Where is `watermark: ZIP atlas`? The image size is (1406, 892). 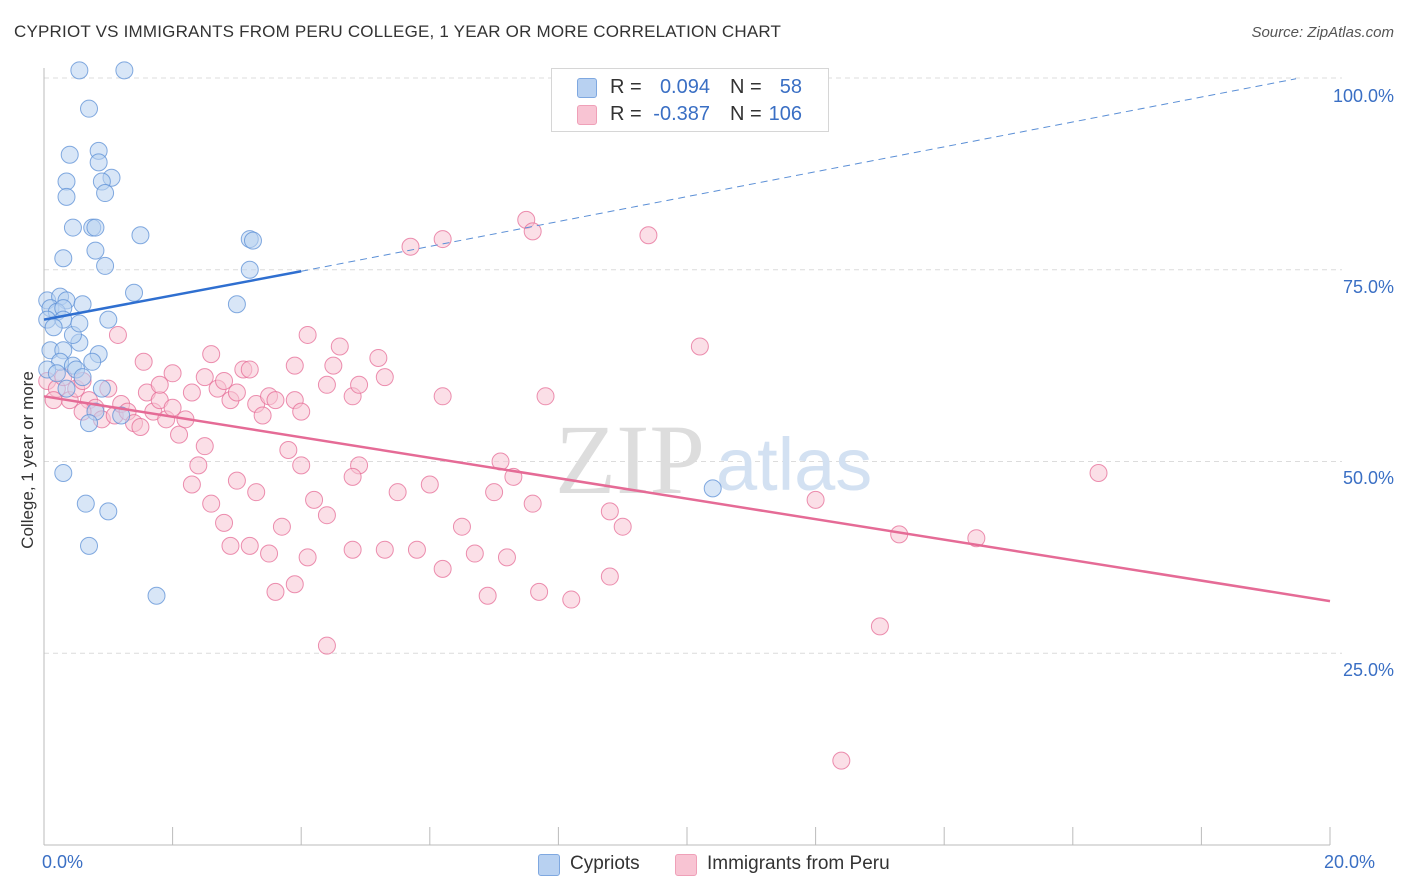
watermark: ZIP atlas is located at coordinates (713, 459).